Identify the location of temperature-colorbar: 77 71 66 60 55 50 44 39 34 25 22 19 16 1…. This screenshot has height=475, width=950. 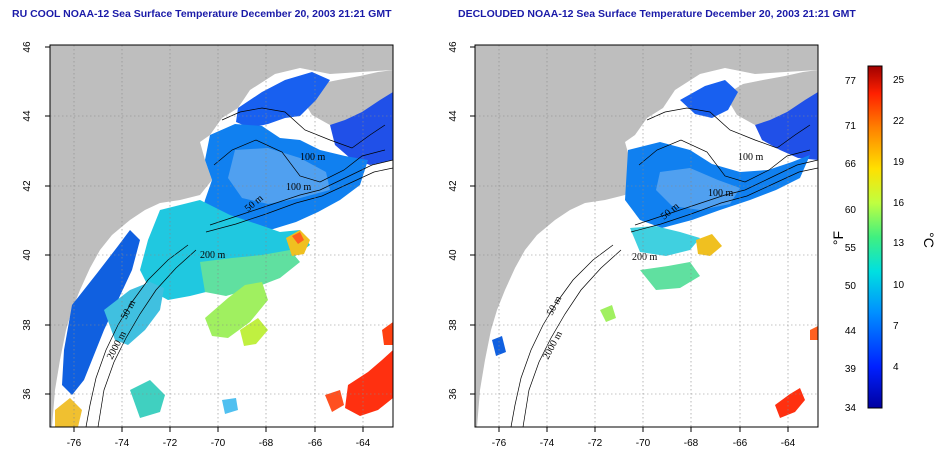
(883, 239).